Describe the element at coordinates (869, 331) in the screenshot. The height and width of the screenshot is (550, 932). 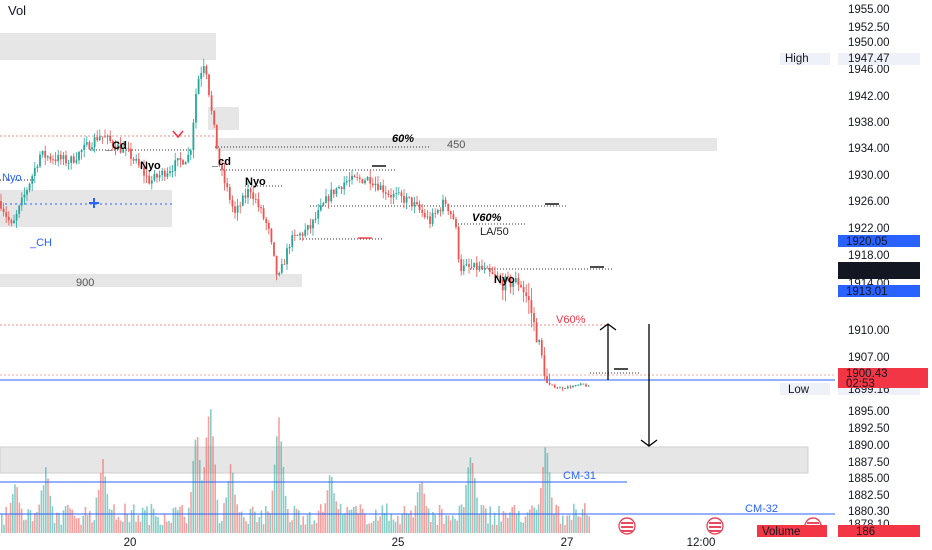
I see `price-tick-label: 1910.00` at that location.